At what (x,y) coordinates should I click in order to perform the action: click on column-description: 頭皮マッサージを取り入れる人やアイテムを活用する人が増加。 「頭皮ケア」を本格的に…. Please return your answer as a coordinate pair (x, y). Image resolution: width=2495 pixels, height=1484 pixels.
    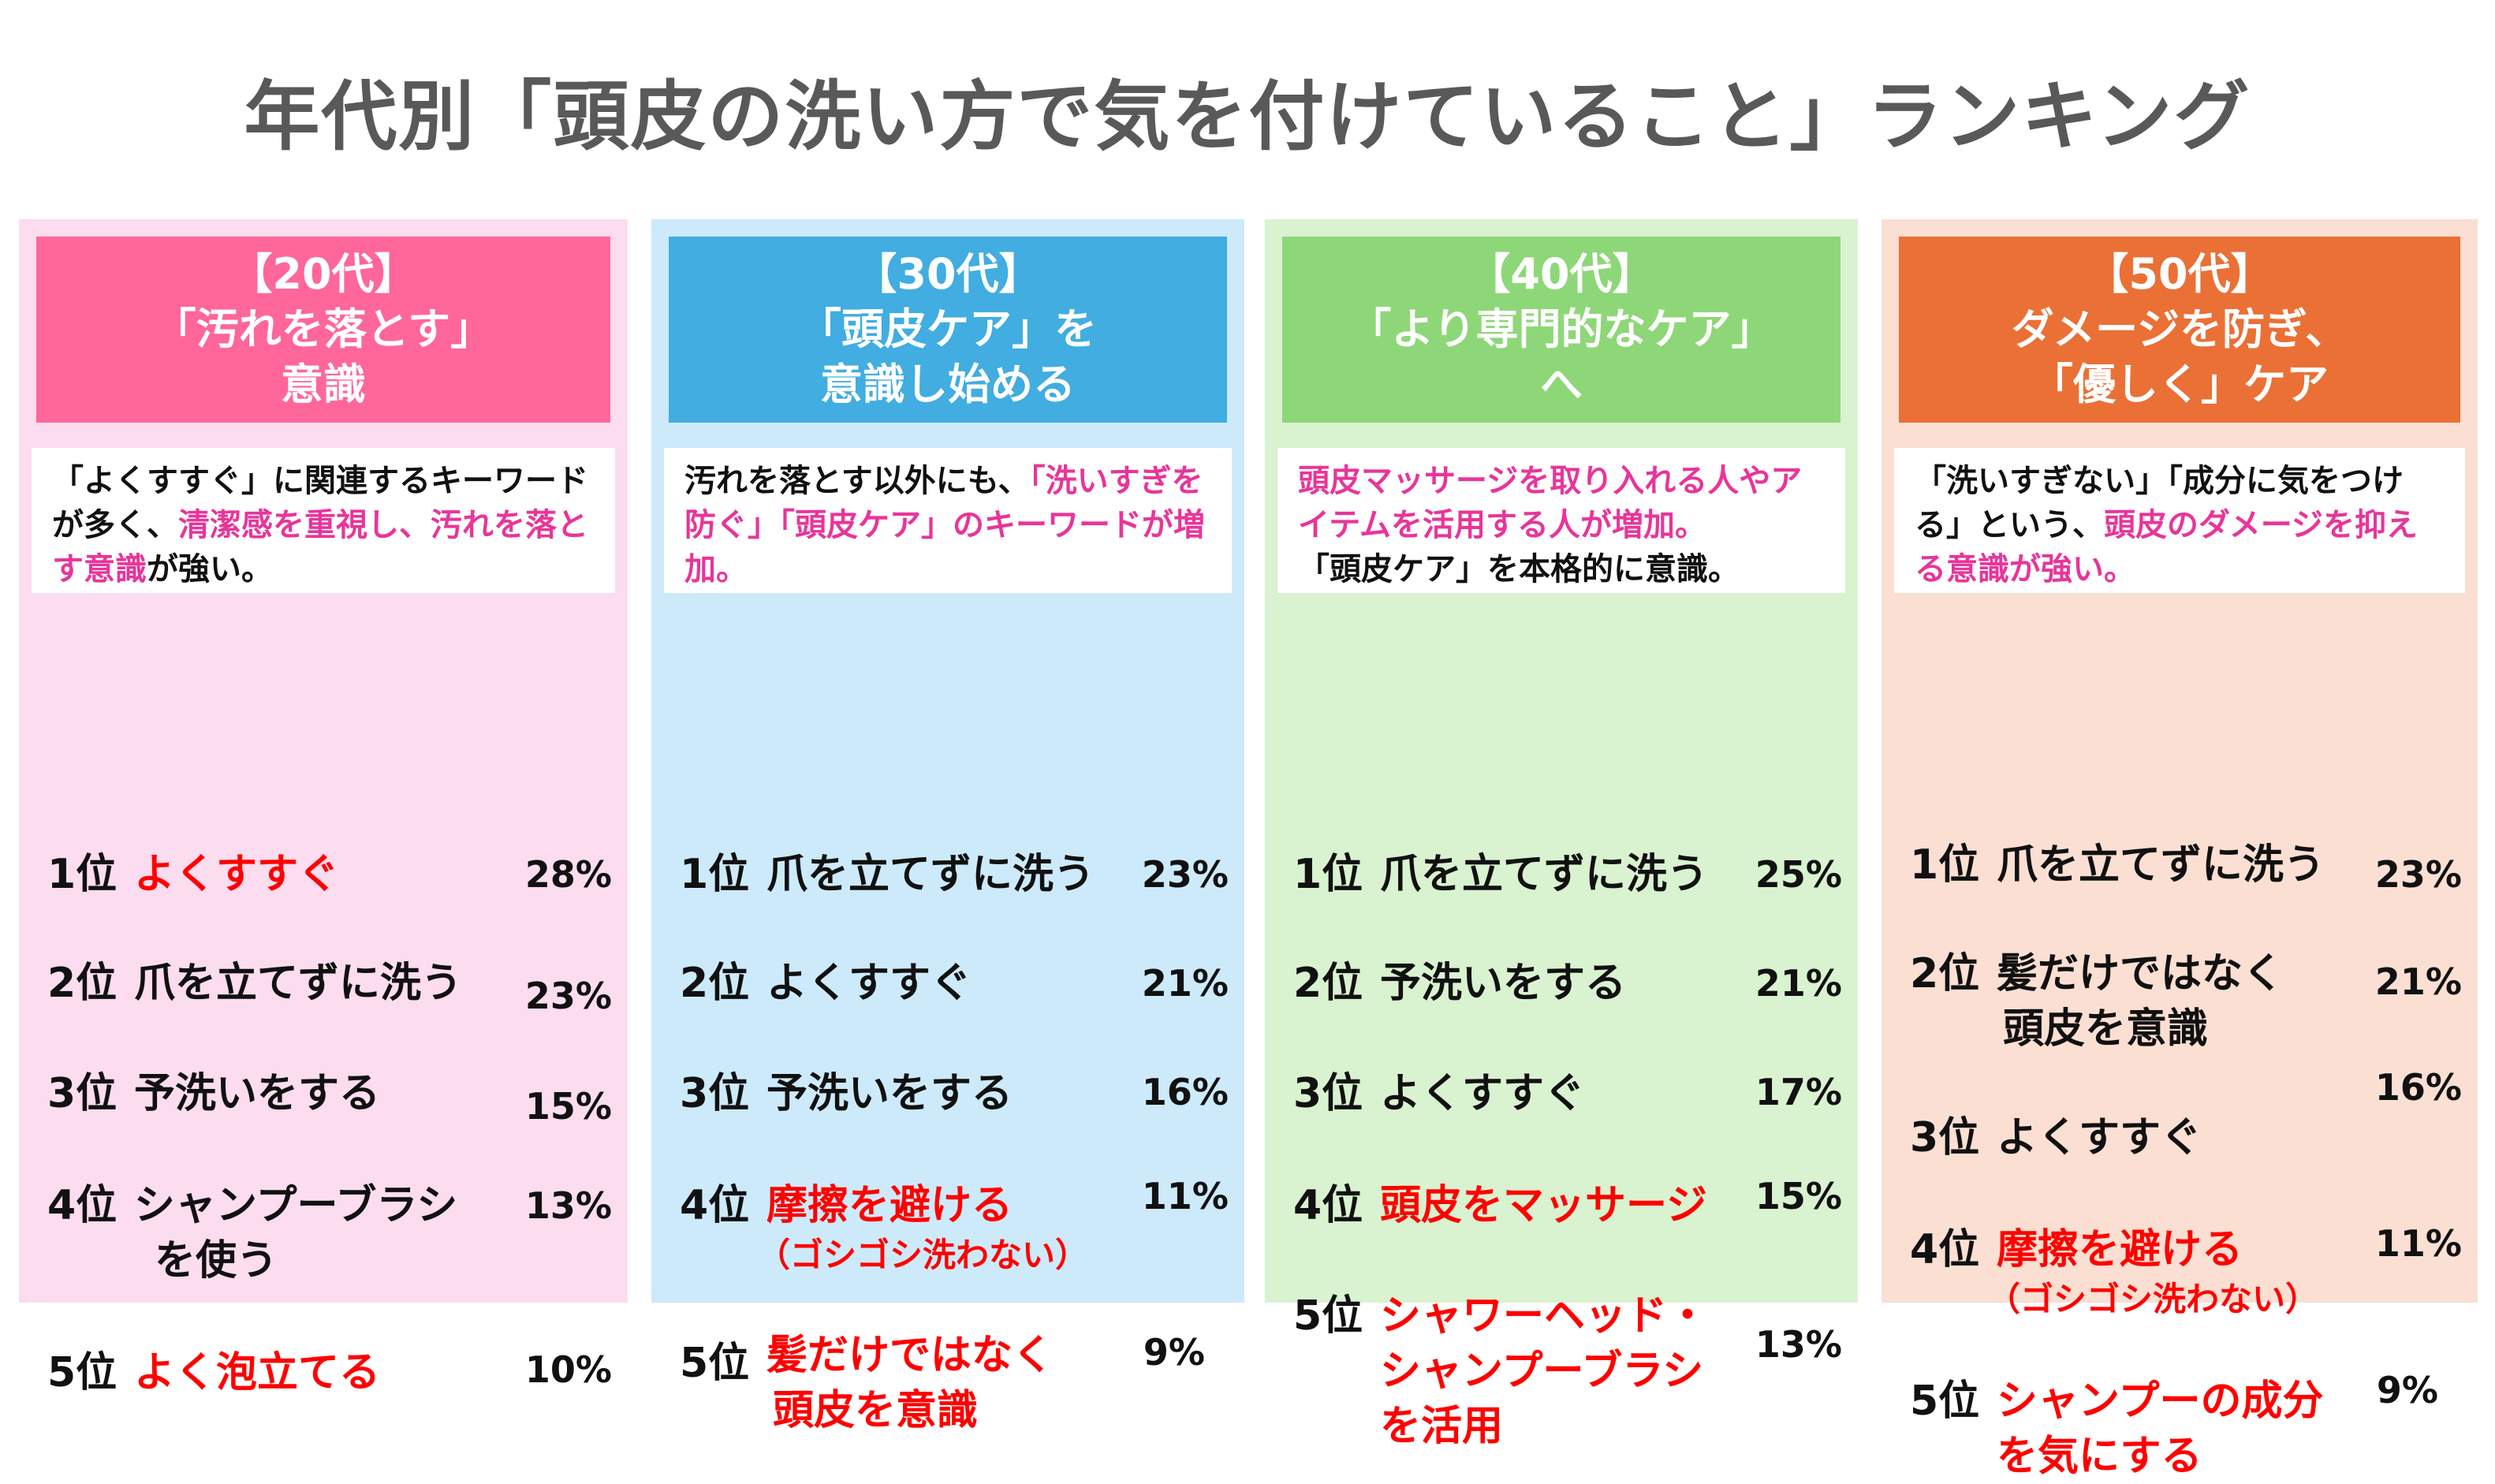
    Looking at the image, I should click on (1561, 520).